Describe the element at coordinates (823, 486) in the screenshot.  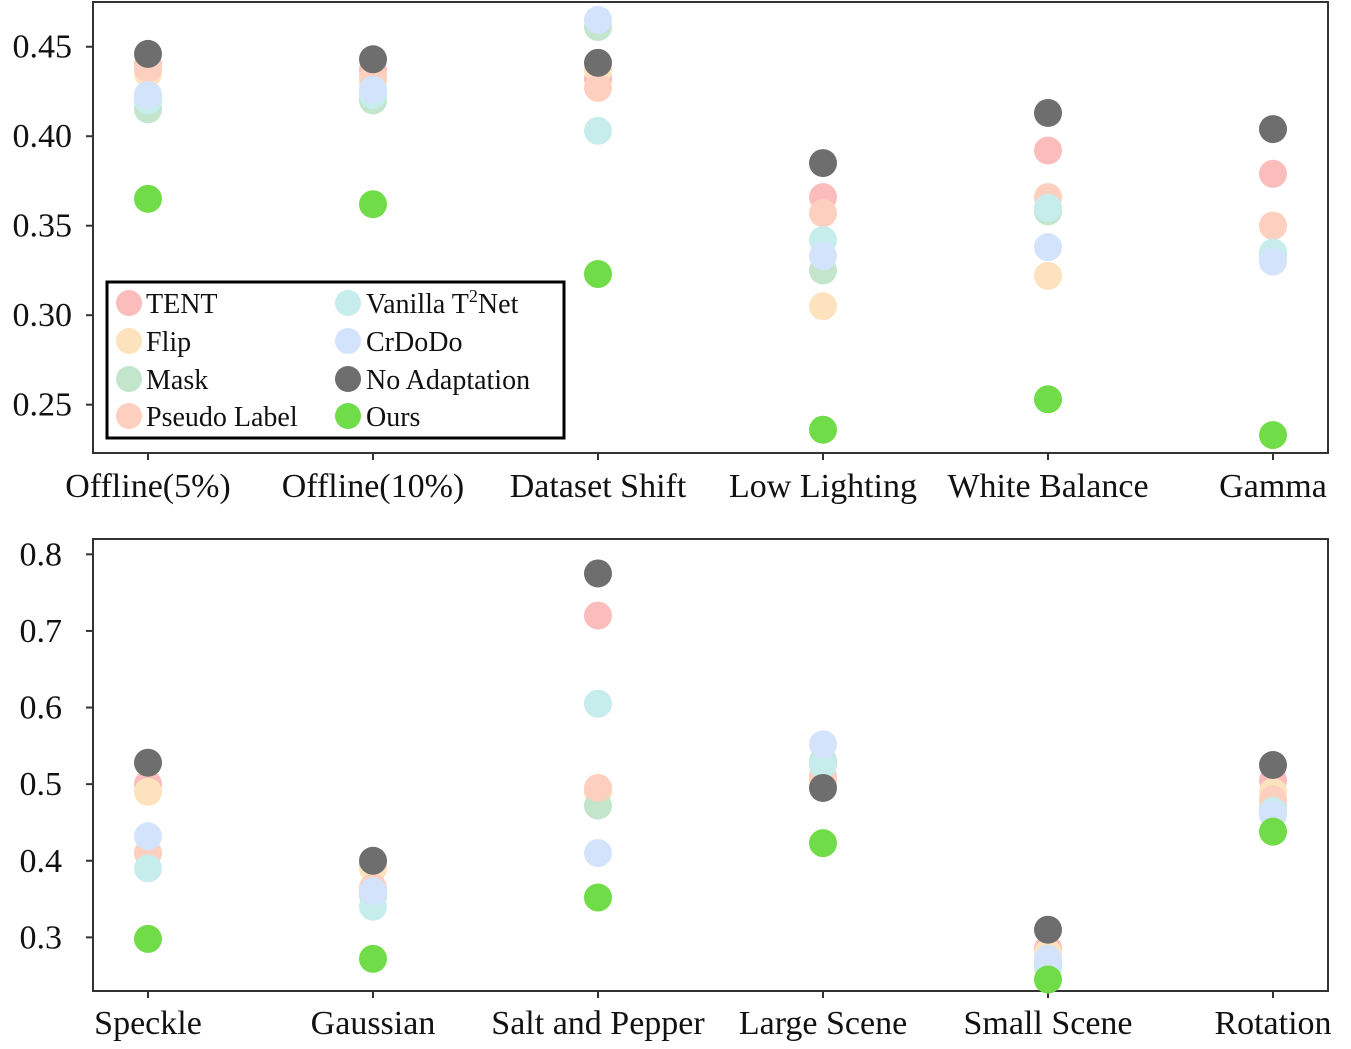
I see `x-tick-label-low-lighting: Low Lighting` at that location.